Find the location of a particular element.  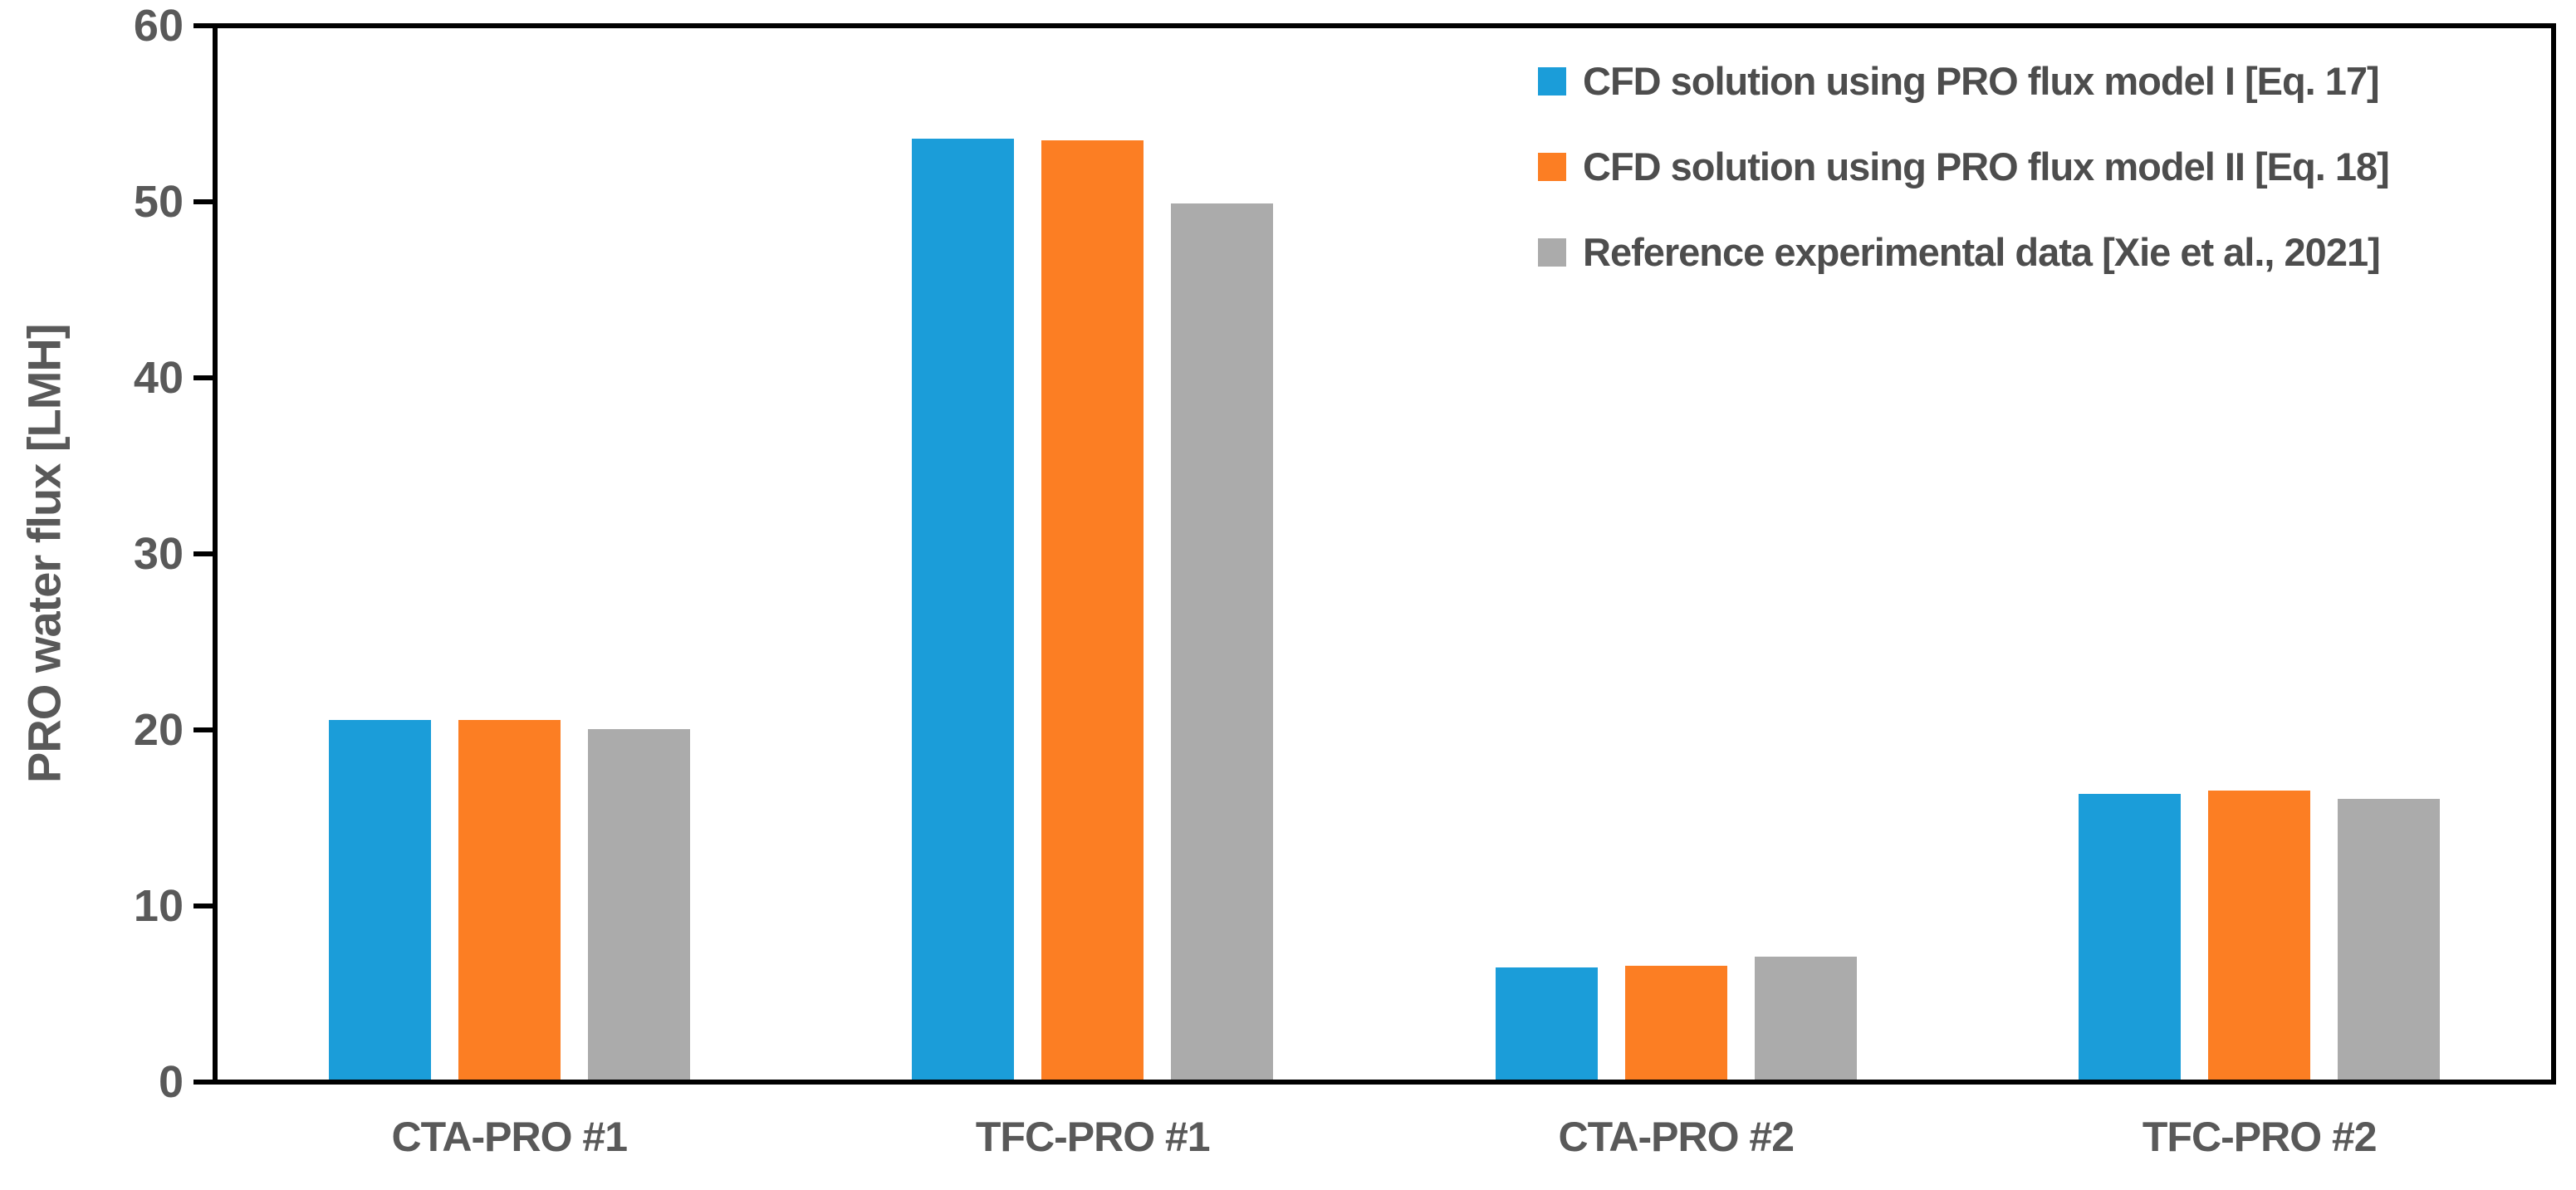

y-axis-tick-label: 30 is located at coordinates (158, 554).